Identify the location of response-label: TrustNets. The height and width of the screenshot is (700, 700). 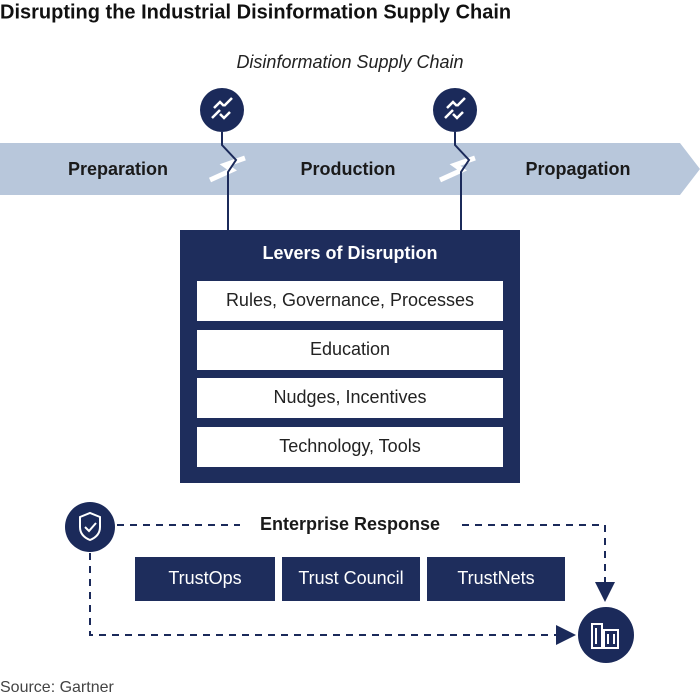
(495, 578).